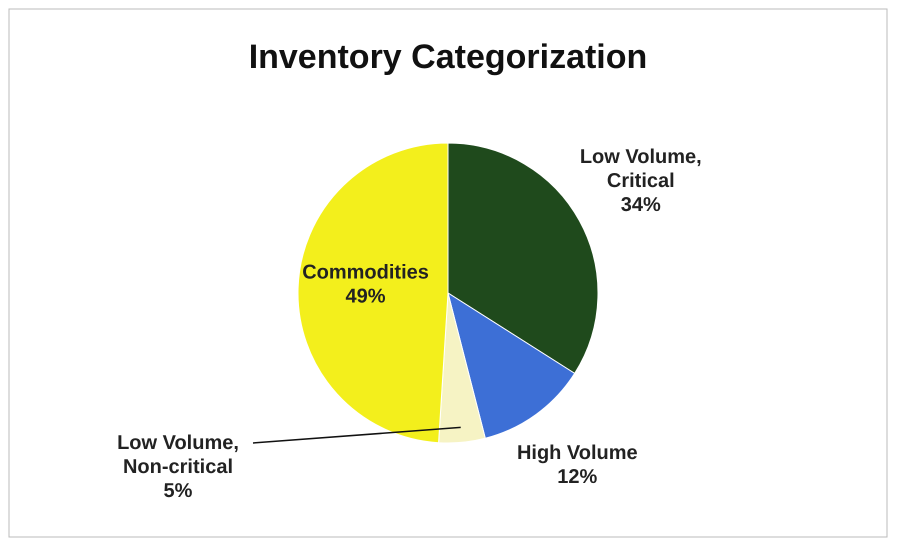 The image size is (899, 550). I want to click on chart-title: Inventory Categorization, so click(448, 57).